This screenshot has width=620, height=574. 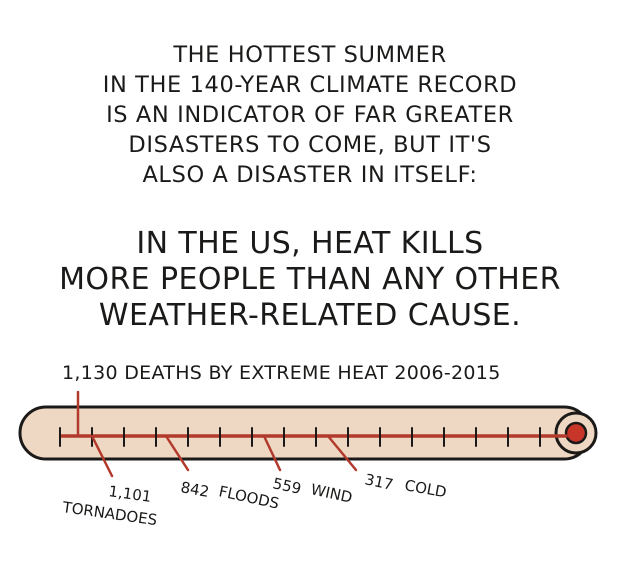 I want to click on tick-marks, so click(x=300, y=437).